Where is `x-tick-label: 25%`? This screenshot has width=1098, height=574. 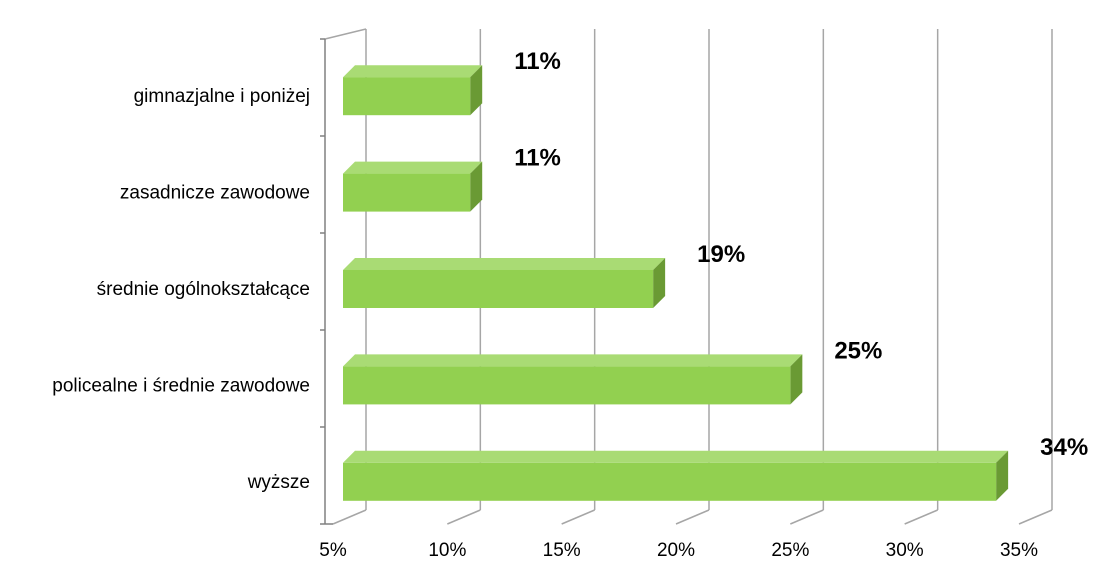 x-tick-label: 25% is located at coordinates (790, 550).